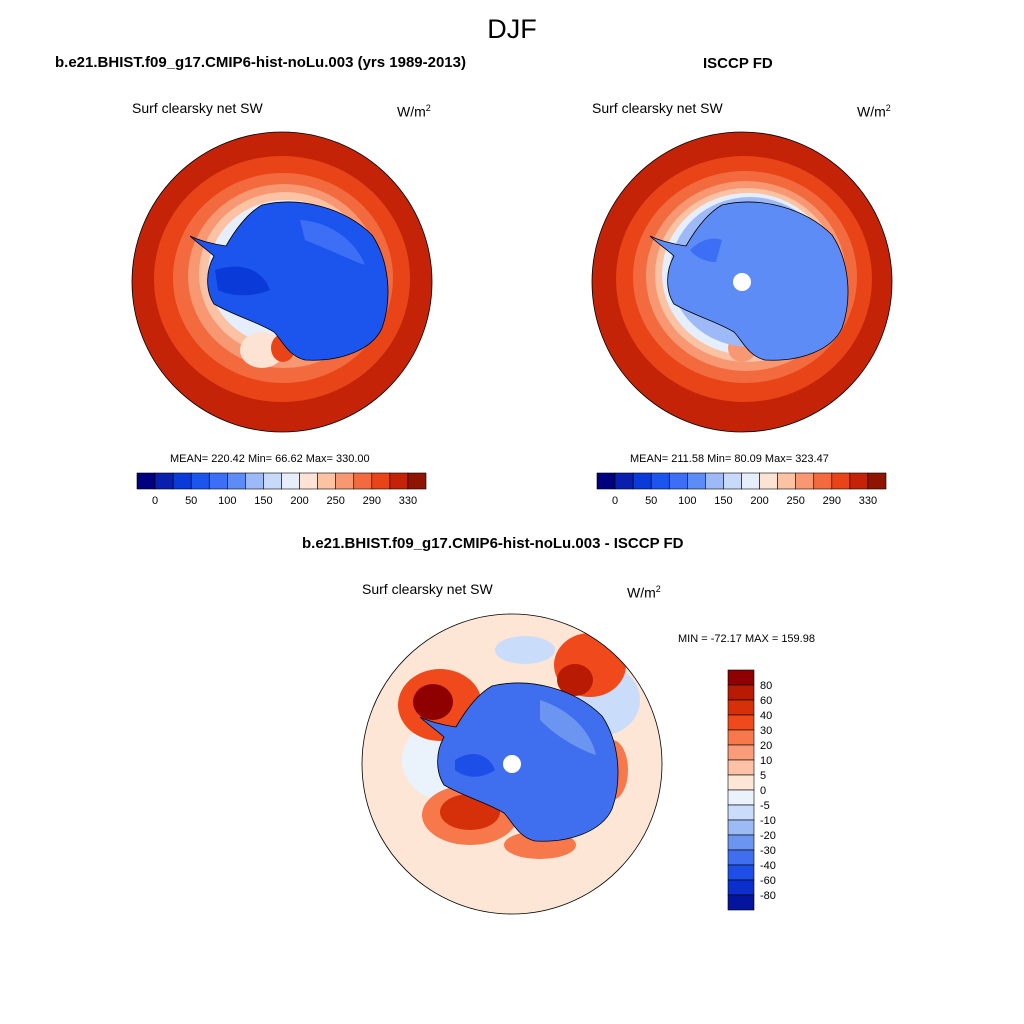  What do you see at coordinates (832, 501) in the screenshot?
I see `panel-2-colorbar-tick-label: 290` at bounding box center [832, 501].